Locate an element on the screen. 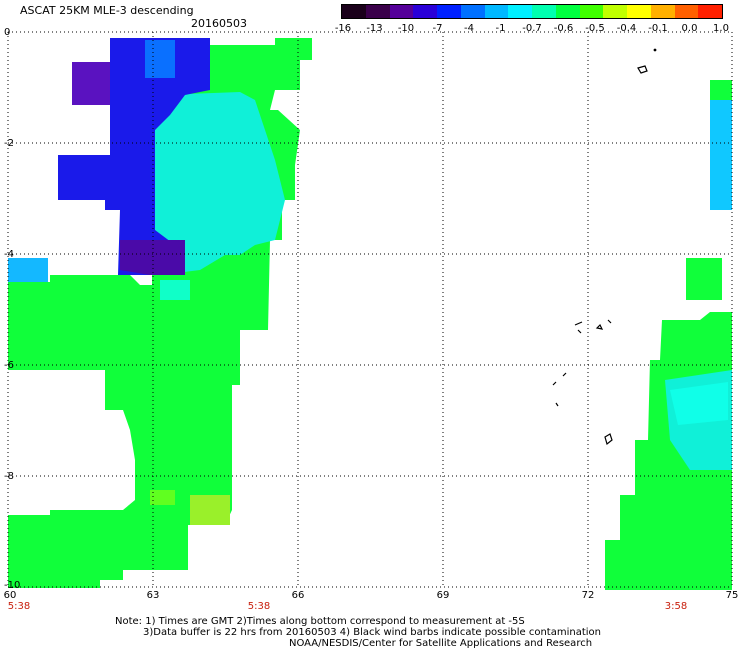  color-scale-label: -13 is located at coordinates (374, 28).